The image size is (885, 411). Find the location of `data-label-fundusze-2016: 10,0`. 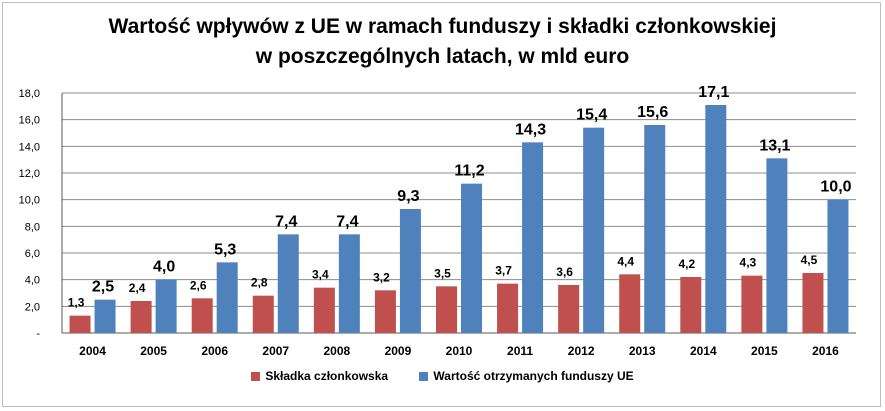

data-label-fundusze-2016: 10,0 is located at coordinates (835, 187).